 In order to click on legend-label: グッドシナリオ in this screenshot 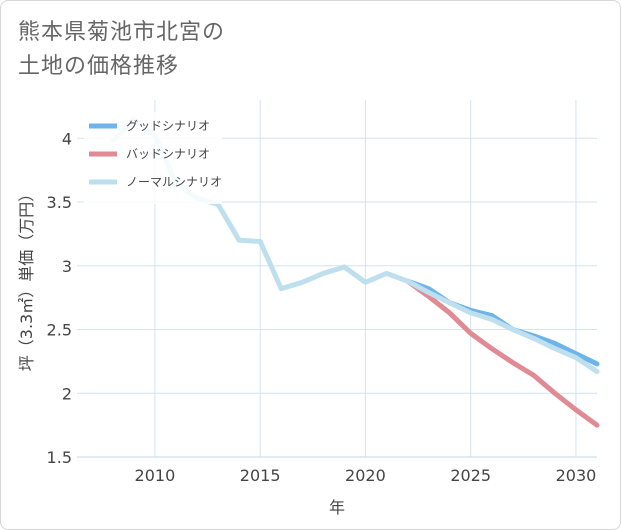, I will do `click(168, 126)`.